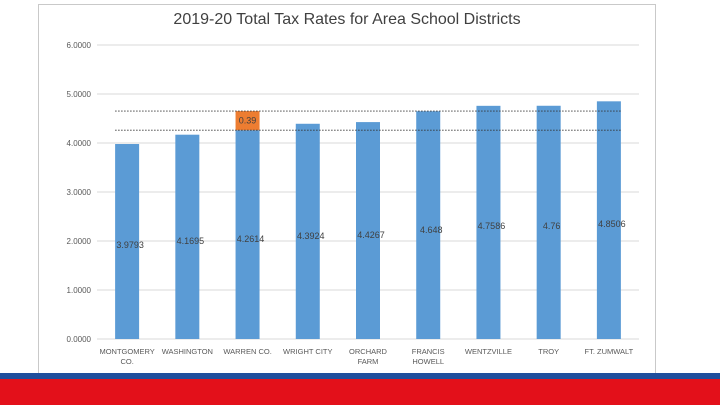 This screenshot has height=405, width=720. What do you see at coordinates (431, 230) in the screenshot?
I see `data-label: 4.648` at bounding box center [431, 230].